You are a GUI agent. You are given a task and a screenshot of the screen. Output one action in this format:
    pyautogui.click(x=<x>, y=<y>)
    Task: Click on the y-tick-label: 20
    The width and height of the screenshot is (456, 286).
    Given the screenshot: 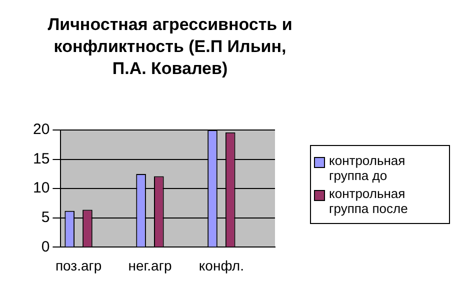 What is the action you would take?
    pyautogui.click(x=41, y=129)
    